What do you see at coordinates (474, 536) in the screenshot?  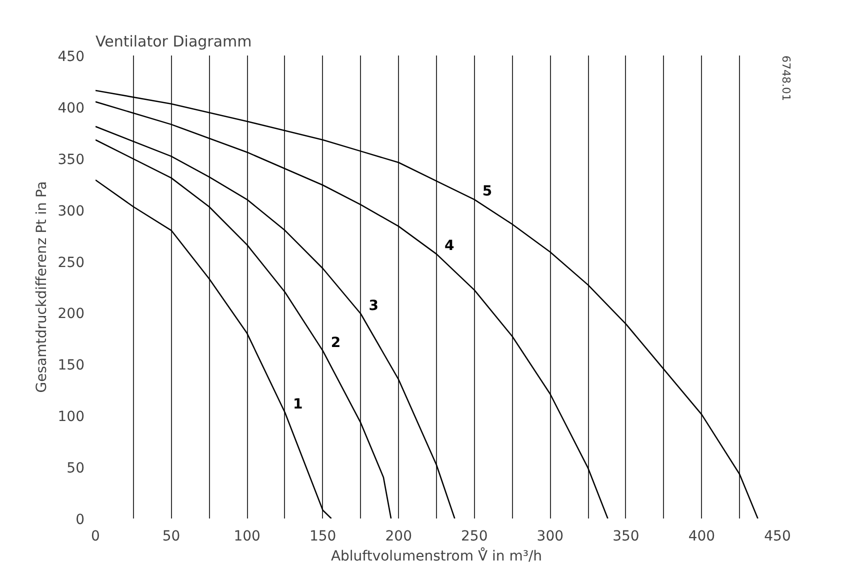 I see `x-tick-label: 250` at bounding box center [474, 536].